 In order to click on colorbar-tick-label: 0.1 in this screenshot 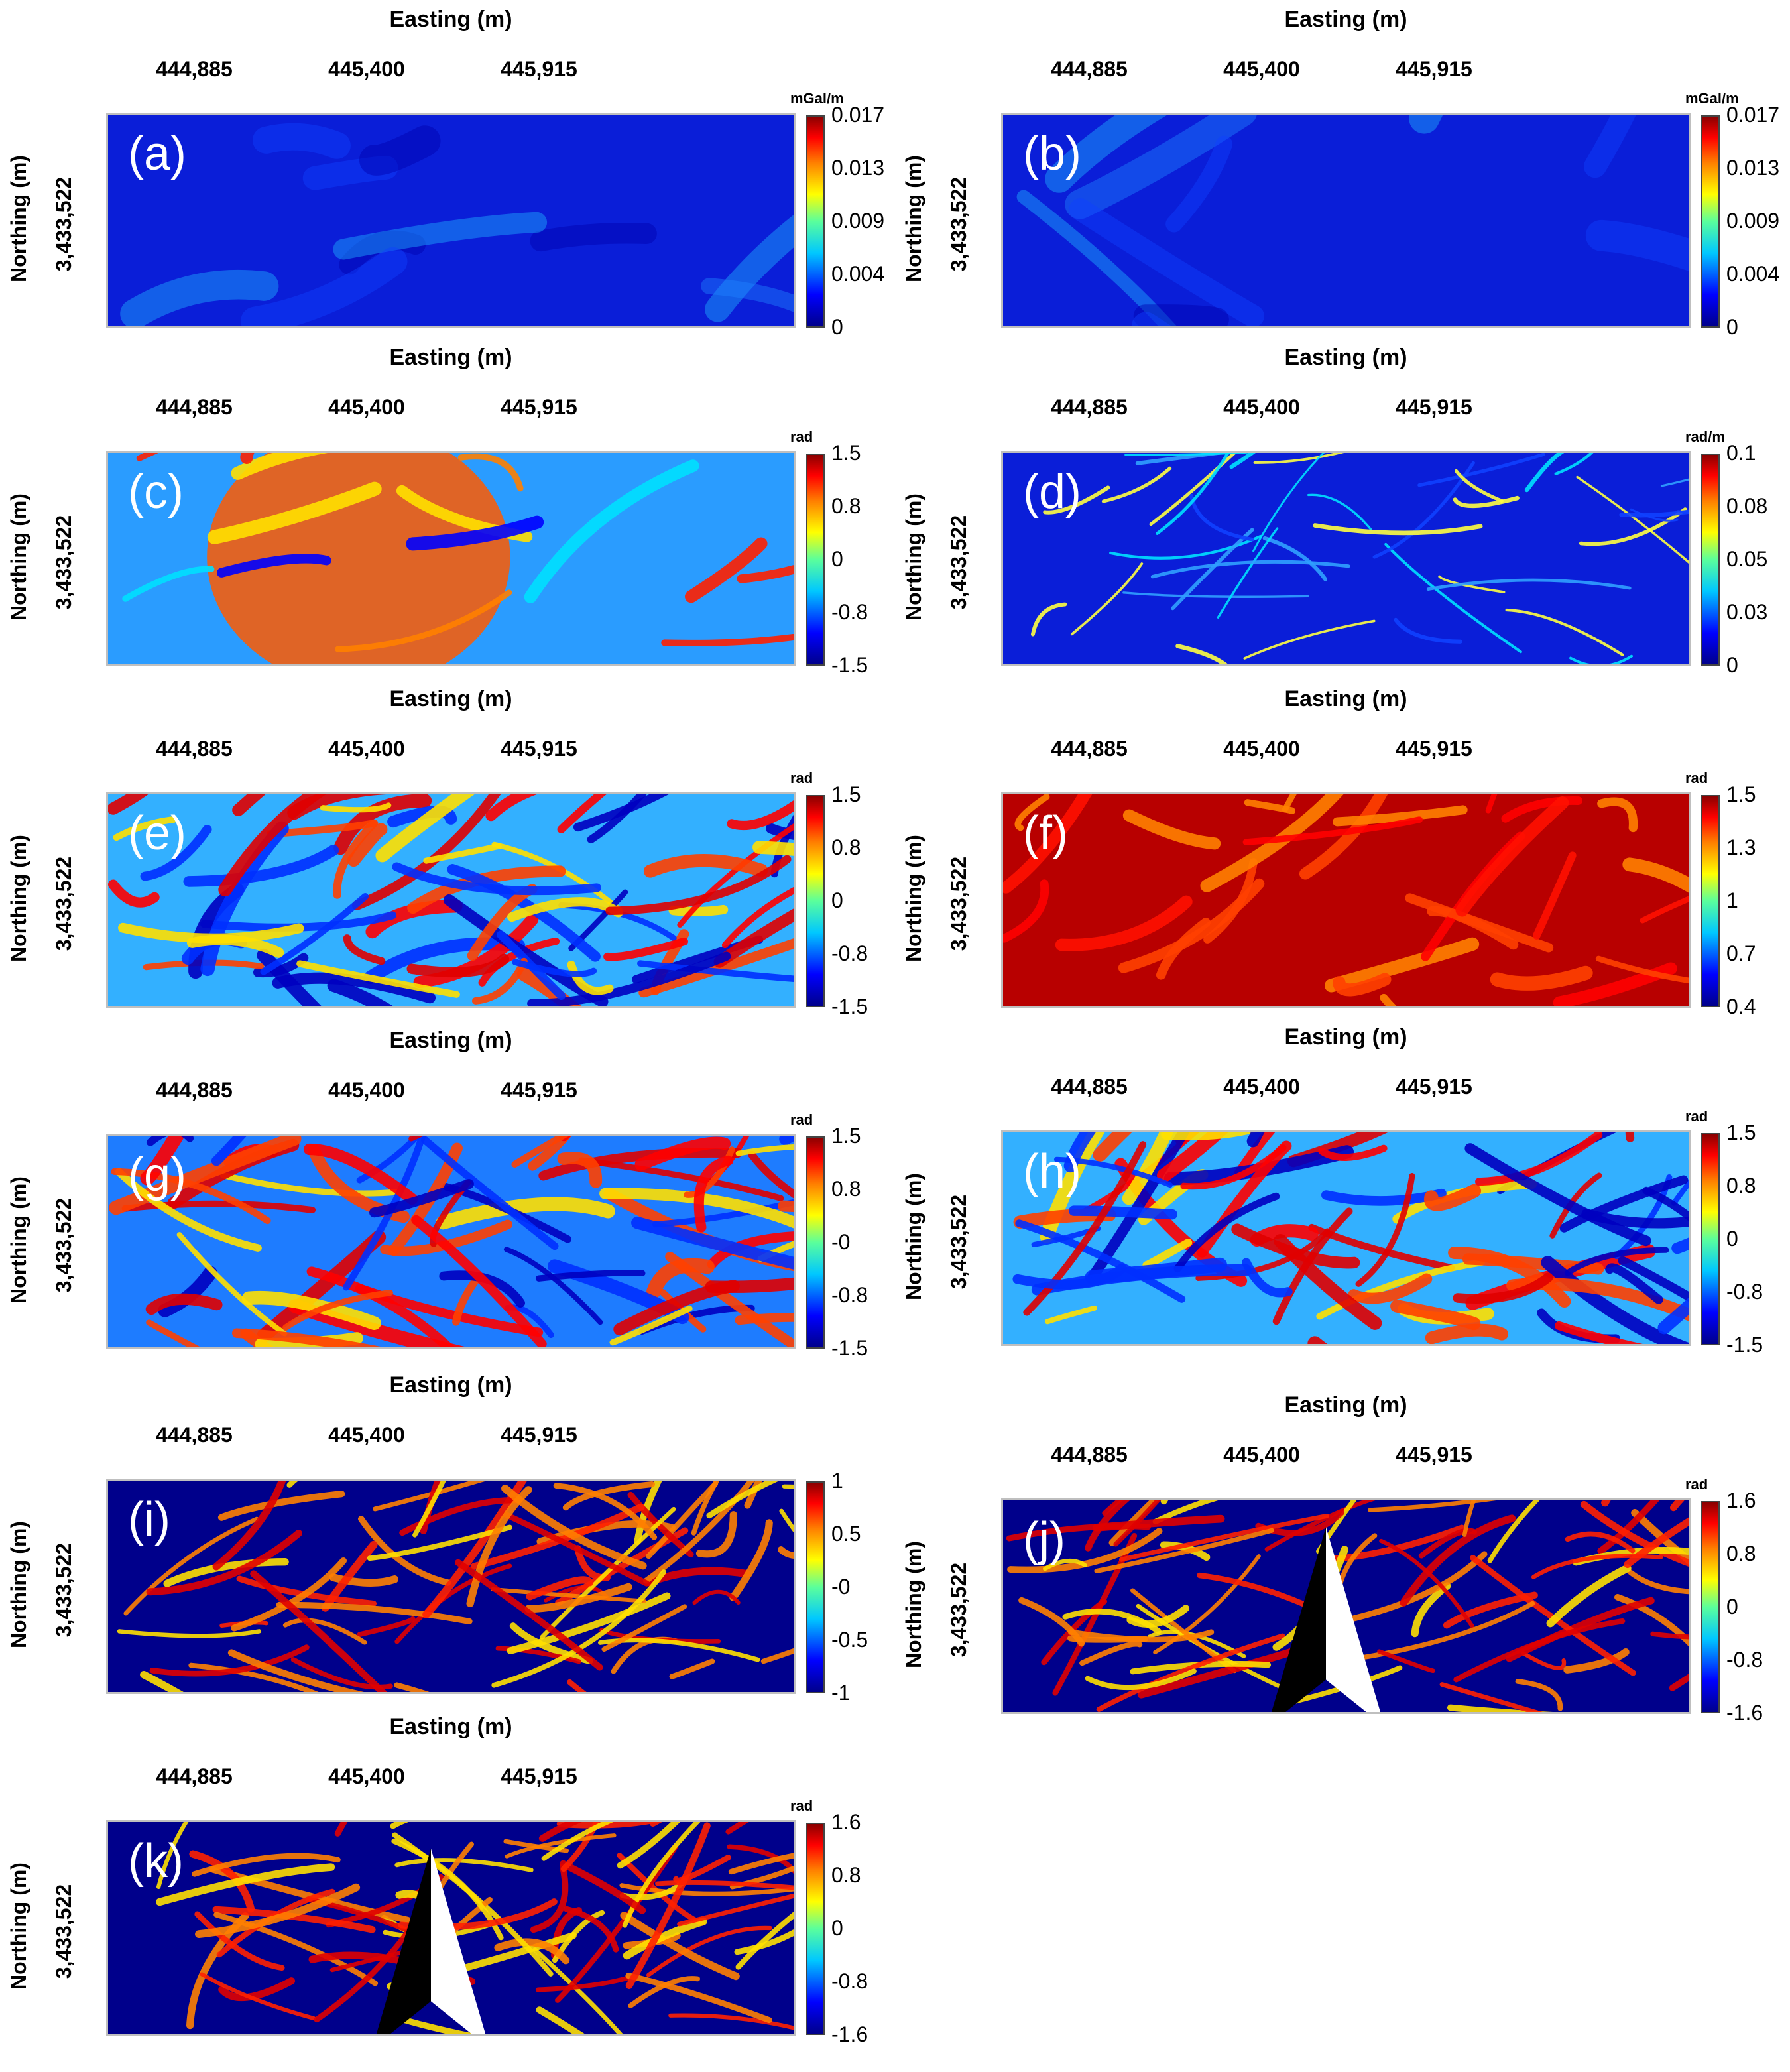, I will do `click(1741, 453)`.